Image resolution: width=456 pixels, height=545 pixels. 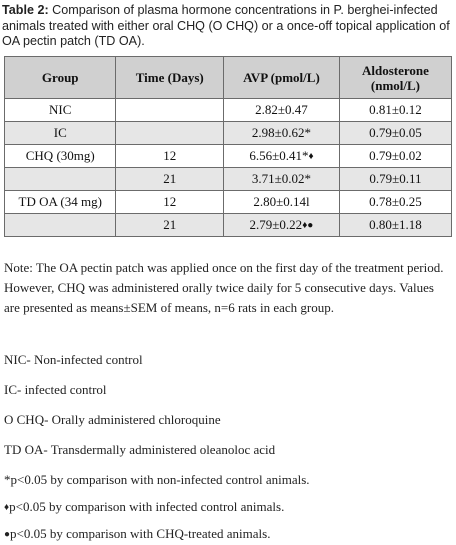 I want to click on header-avp: AVP (pmol/L), so click(x=281, y=77).